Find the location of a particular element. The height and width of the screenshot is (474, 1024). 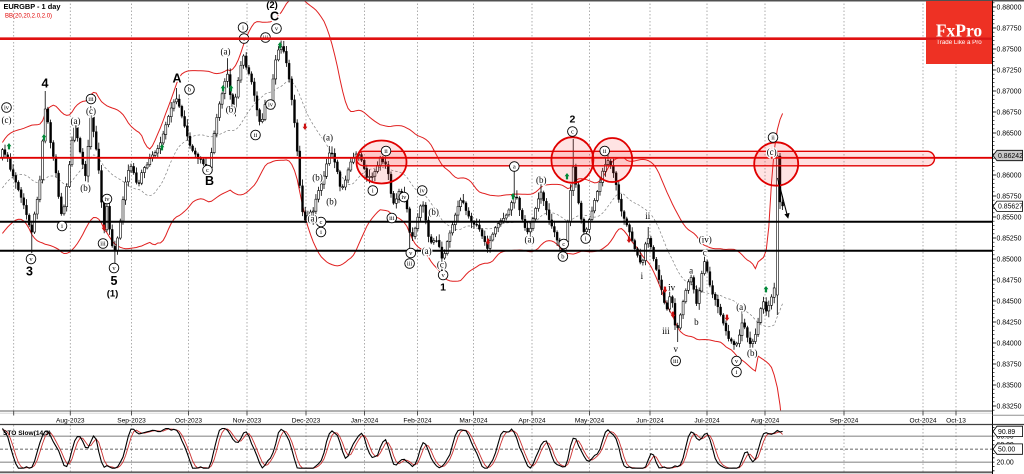

svg-text: 0.86750 is located at coordinates (1009, 113).